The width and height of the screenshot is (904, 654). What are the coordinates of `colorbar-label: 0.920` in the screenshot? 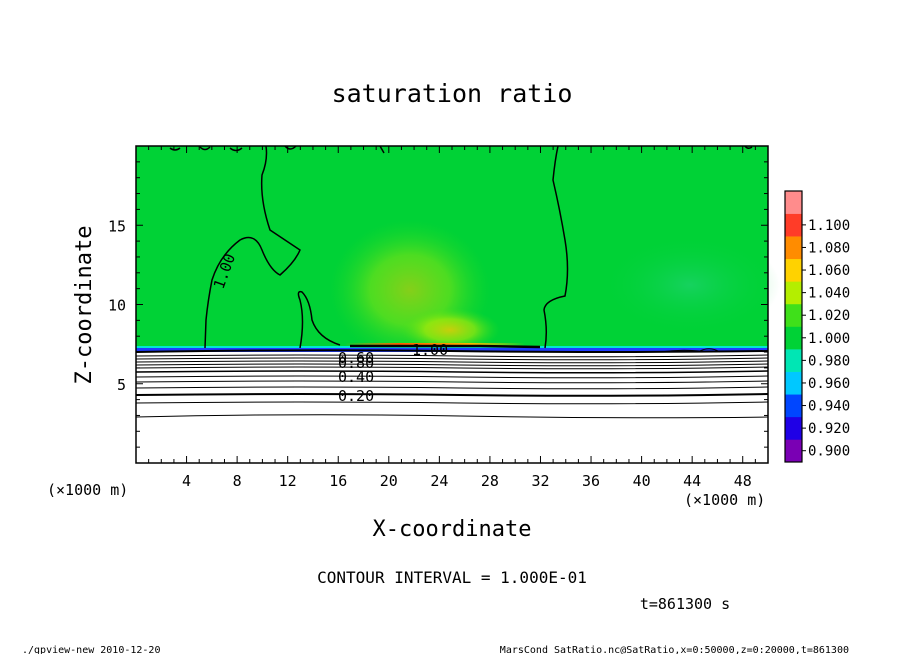 It's located at (829, 429).